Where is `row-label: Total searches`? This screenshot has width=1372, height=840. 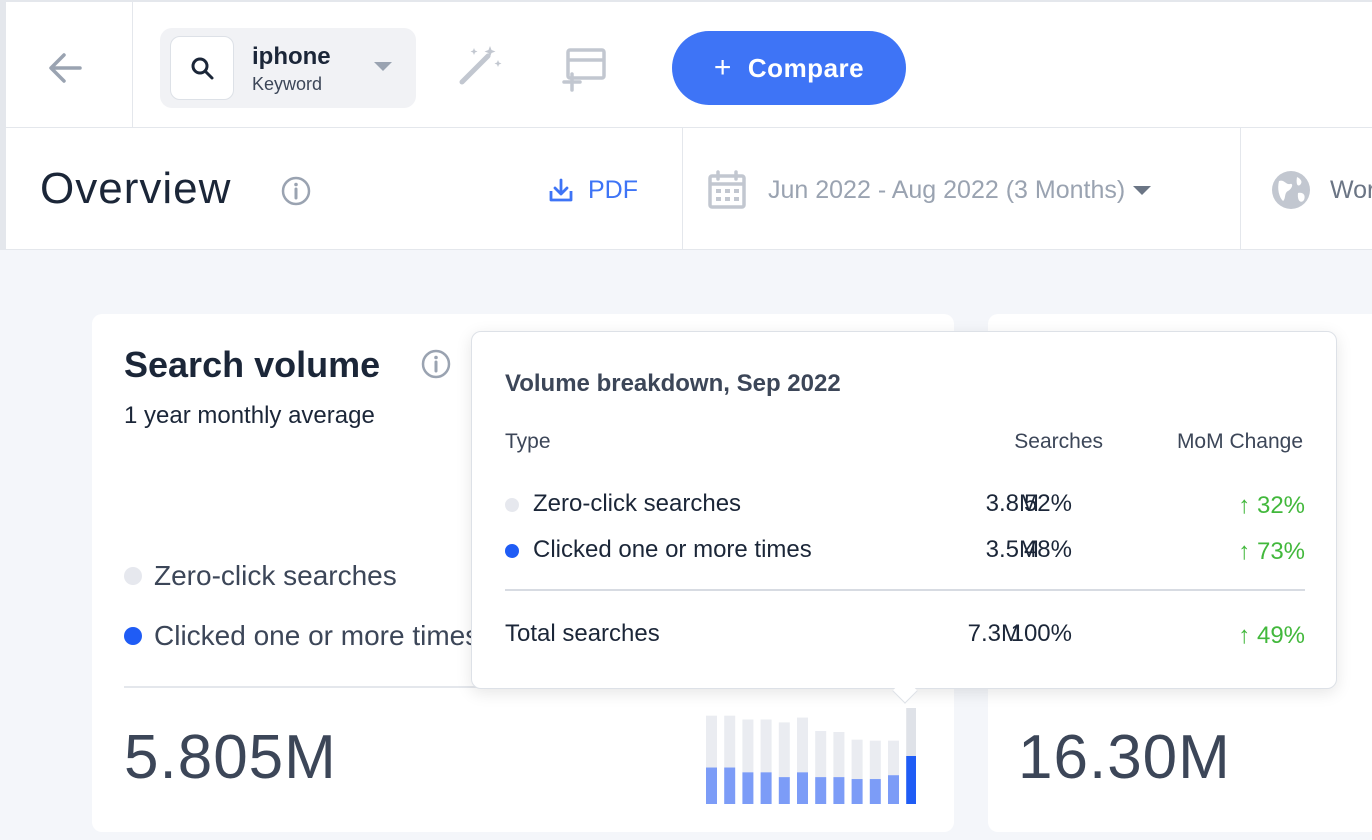
row-label: Total searches is located at coordinates (582, 633).